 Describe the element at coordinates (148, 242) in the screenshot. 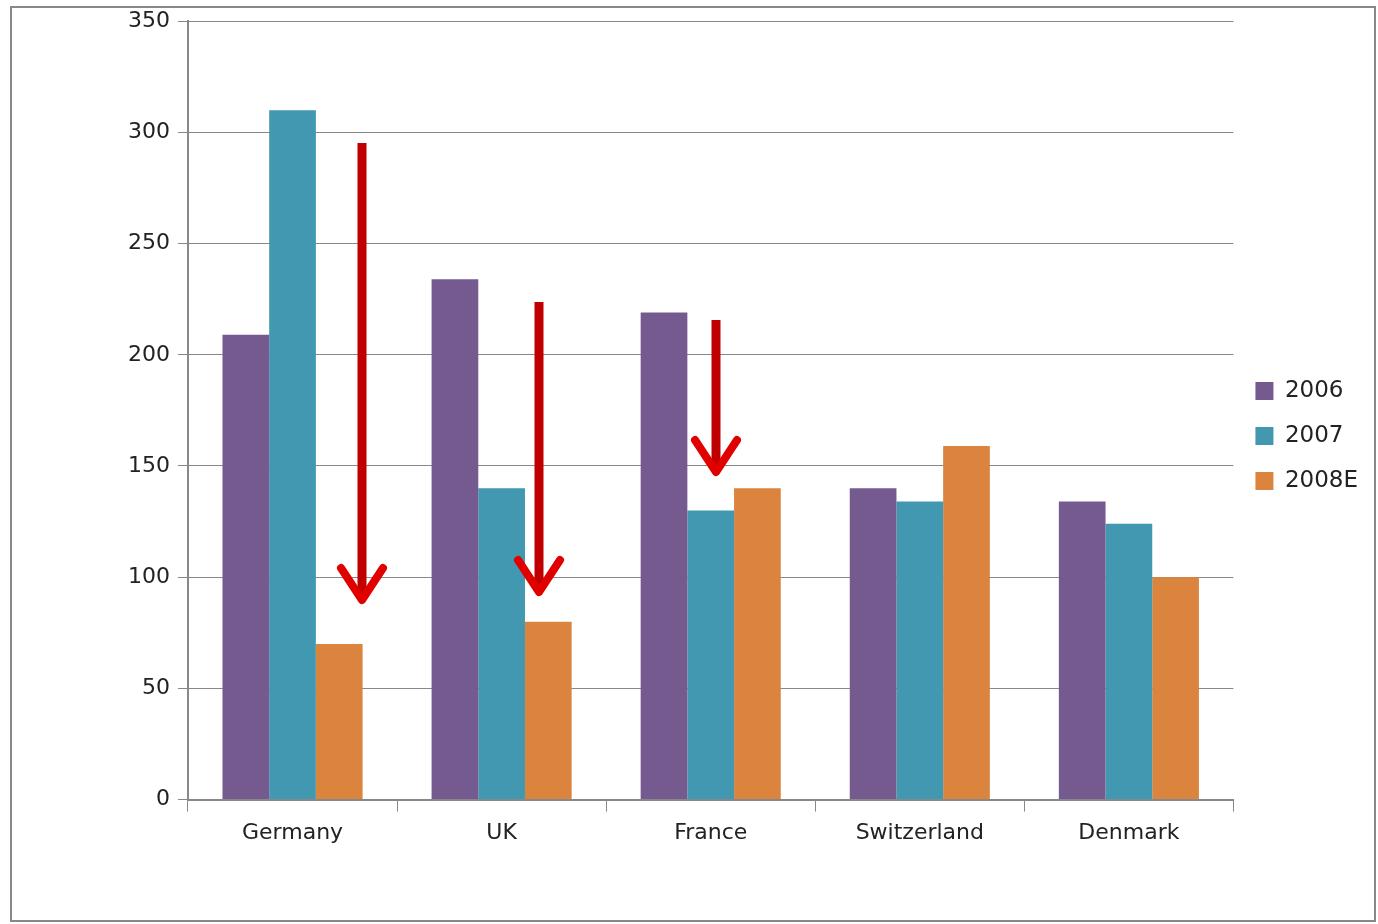

I see `y-tick-label: 250` at that location.